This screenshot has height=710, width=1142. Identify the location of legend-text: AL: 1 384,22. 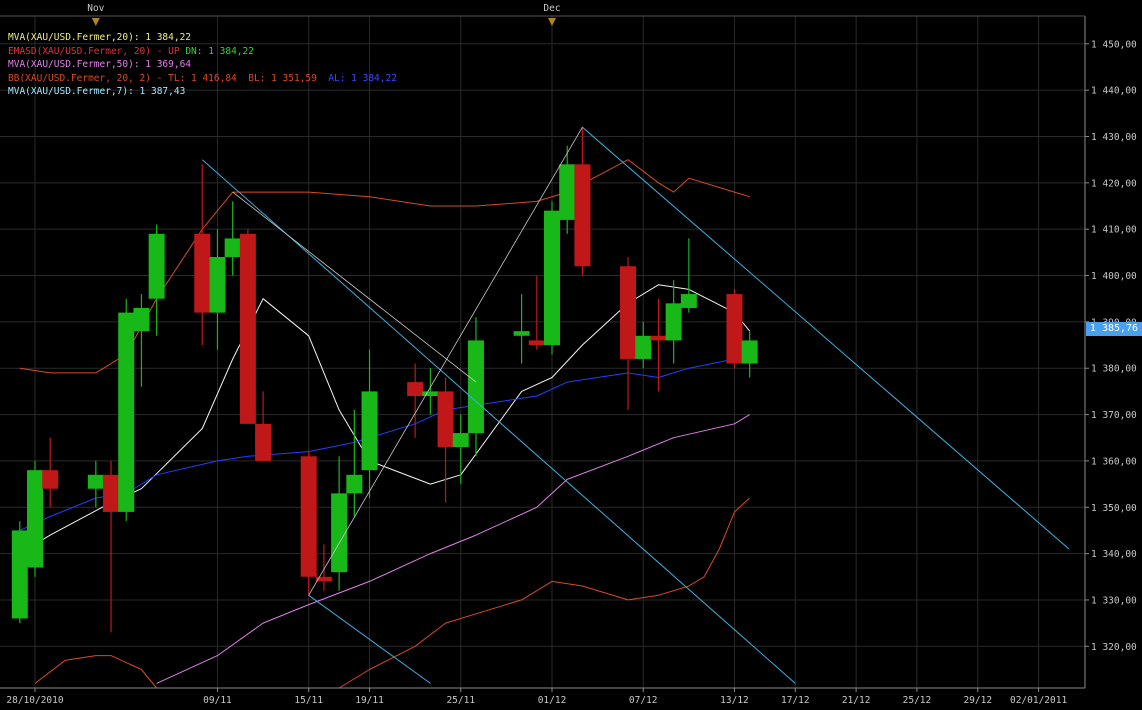
(362, 78).